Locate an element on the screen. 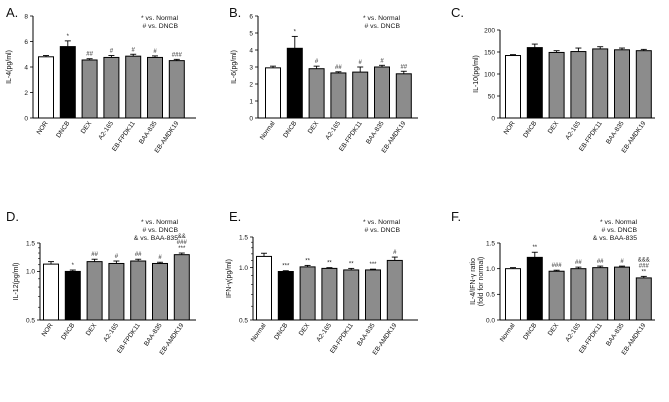  y-tick-label: 150 is located at coordinates (489, 52).